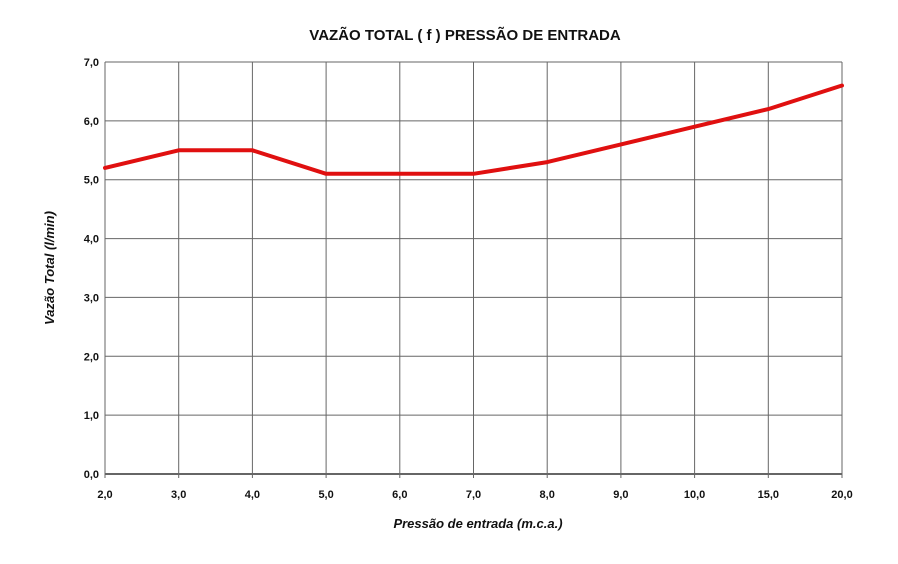  Describe the element at coordinates (768, 495) in the screenshot. I see `x-tick-label: 15,0` at that location.